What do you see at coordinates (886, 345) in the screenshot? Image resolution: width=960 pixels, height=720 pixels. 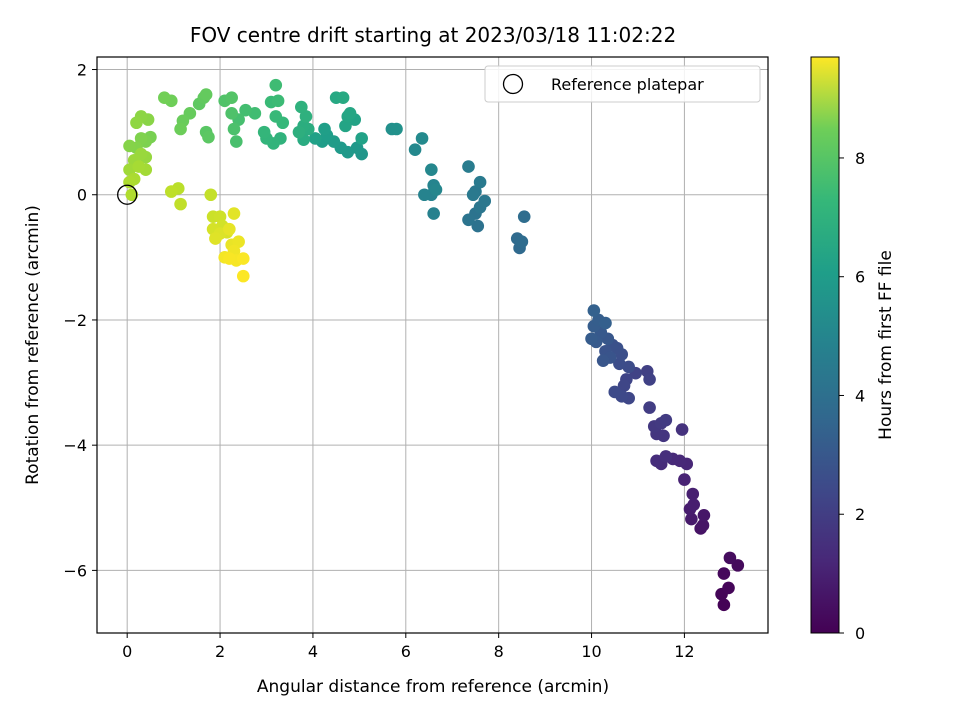 I see `colorbar-title: Hours from first FF file` at bounding box center [886, 345].